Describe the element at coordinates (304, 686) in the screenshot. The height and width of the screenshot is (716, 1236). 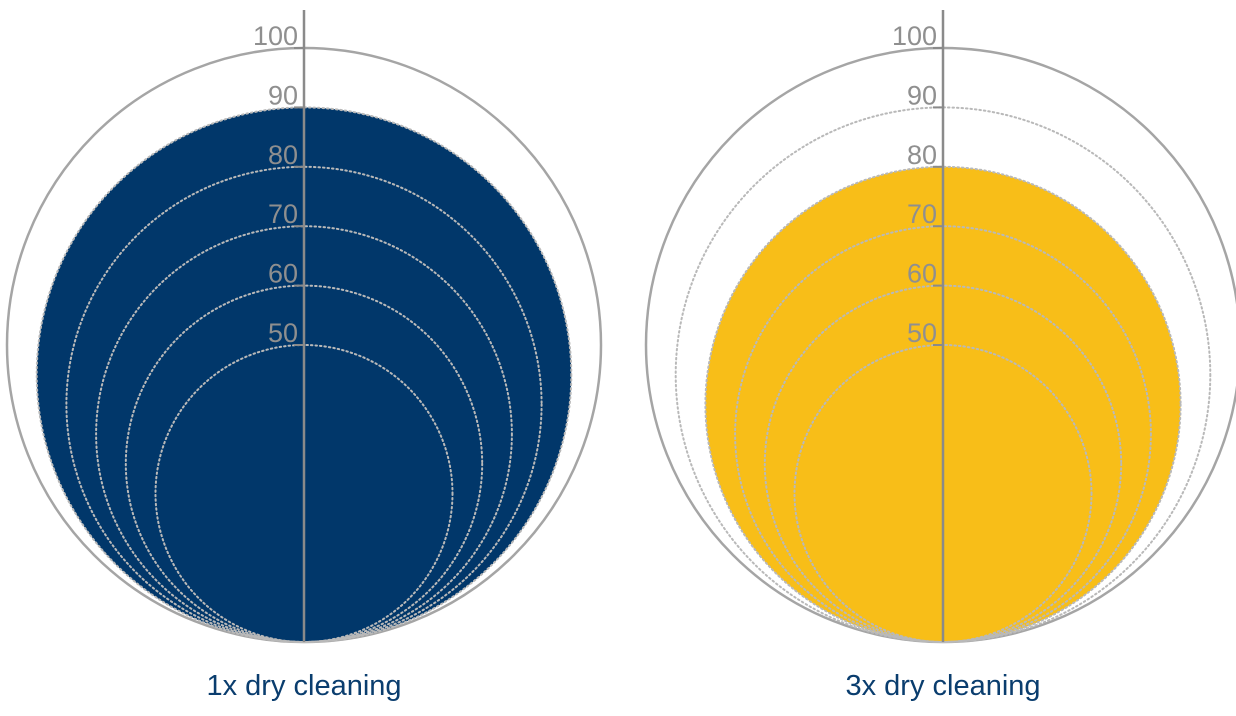
I see `caption-1x-dry-cleaning: 1x dry cleaning` at that location.